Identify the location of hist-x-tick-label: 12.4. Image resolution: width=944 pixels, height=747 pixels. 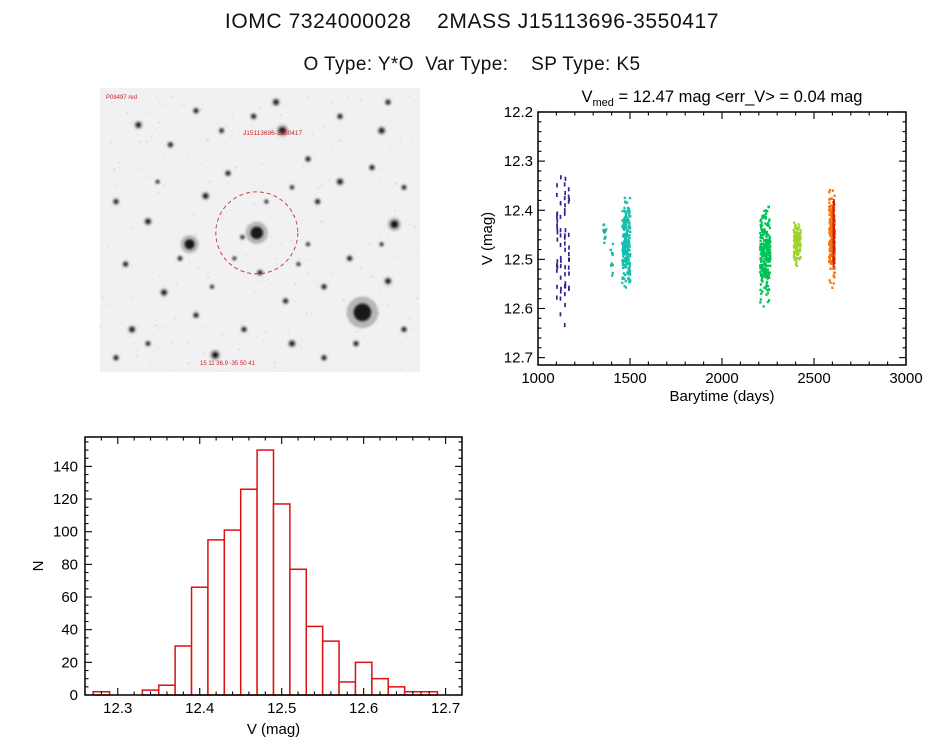
(199, 708).